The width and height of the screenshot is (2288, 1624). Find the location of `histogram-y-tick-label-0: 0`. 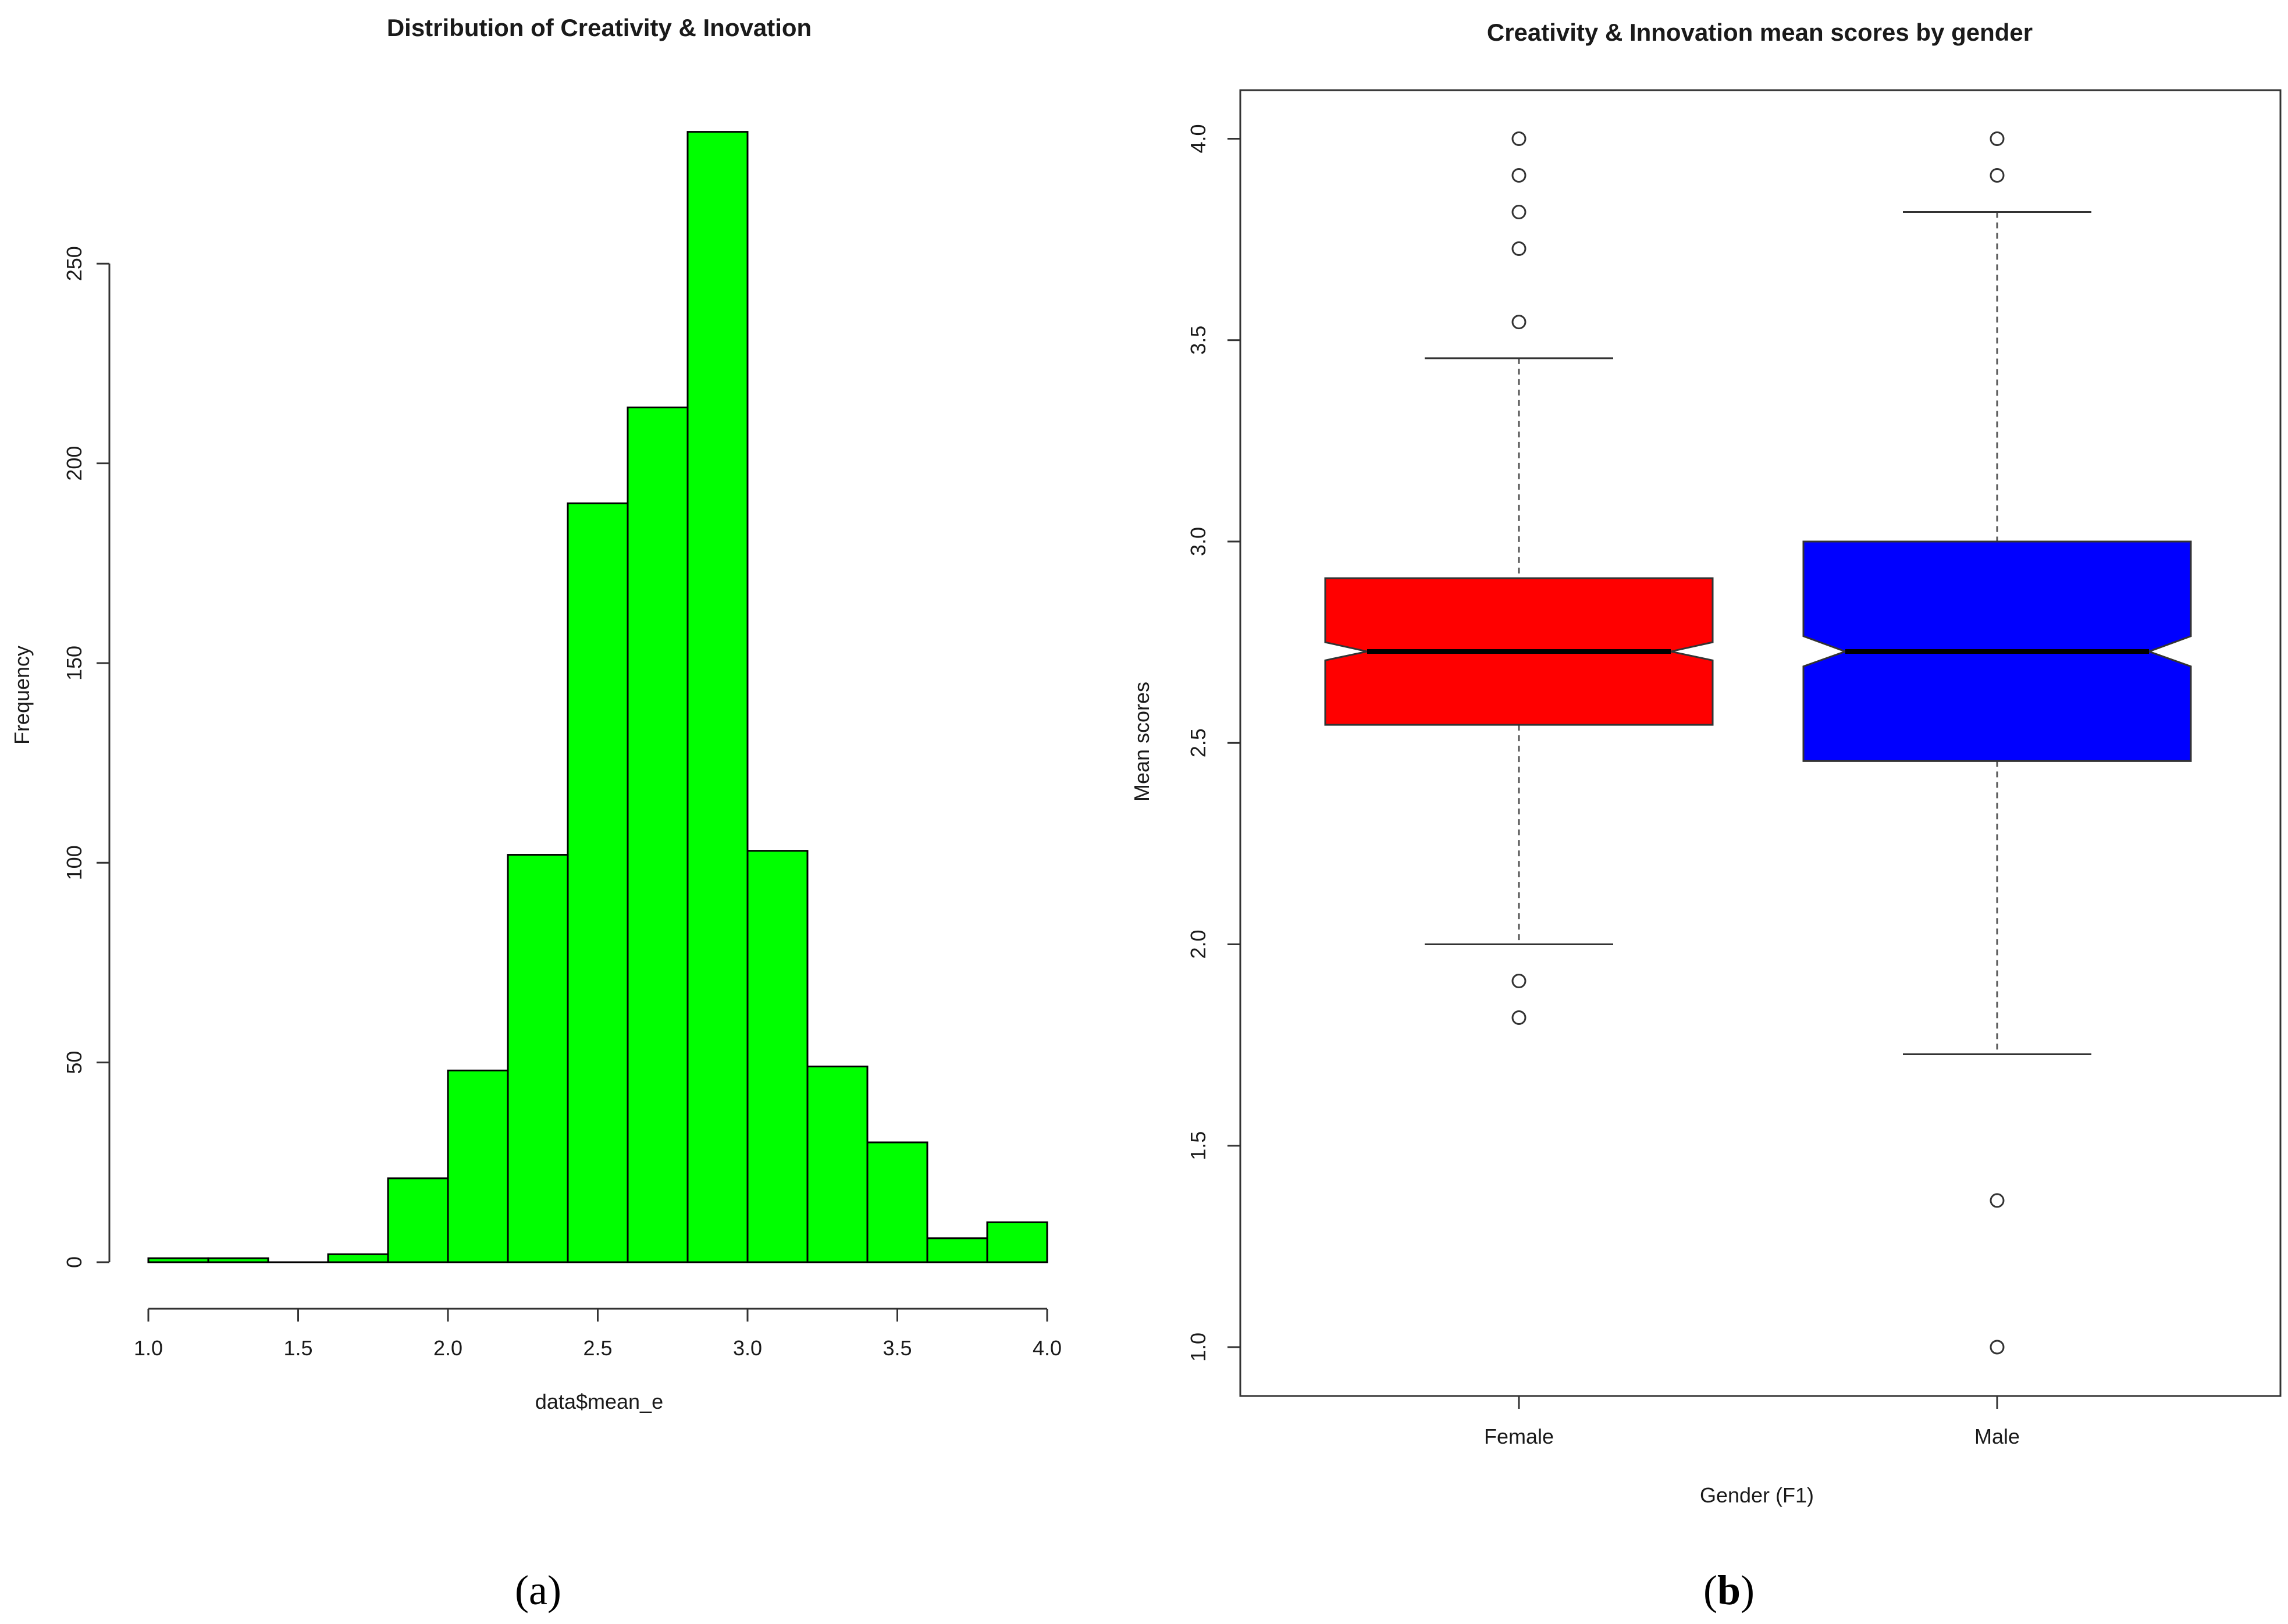

histogram-y-tick-label-0: 0 is located at coordinates (74, 1262).